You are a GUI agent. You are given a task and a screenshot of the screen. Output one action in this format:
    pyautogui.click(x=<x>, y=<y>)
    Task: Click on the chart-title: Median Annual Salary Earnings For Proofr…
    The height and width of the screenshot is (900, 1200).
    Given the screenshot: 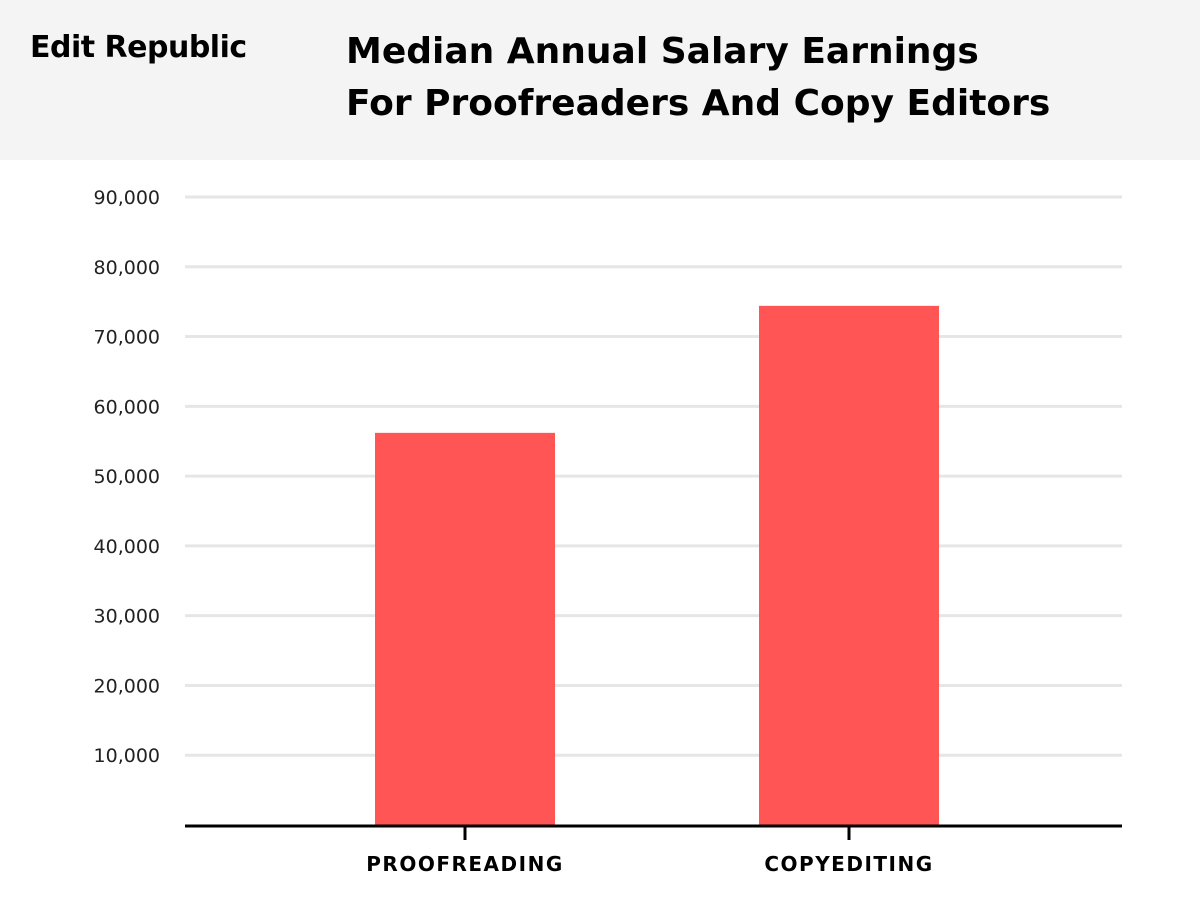 What is the action you would take?
    pyautogui.click(x=698, y=78)
    